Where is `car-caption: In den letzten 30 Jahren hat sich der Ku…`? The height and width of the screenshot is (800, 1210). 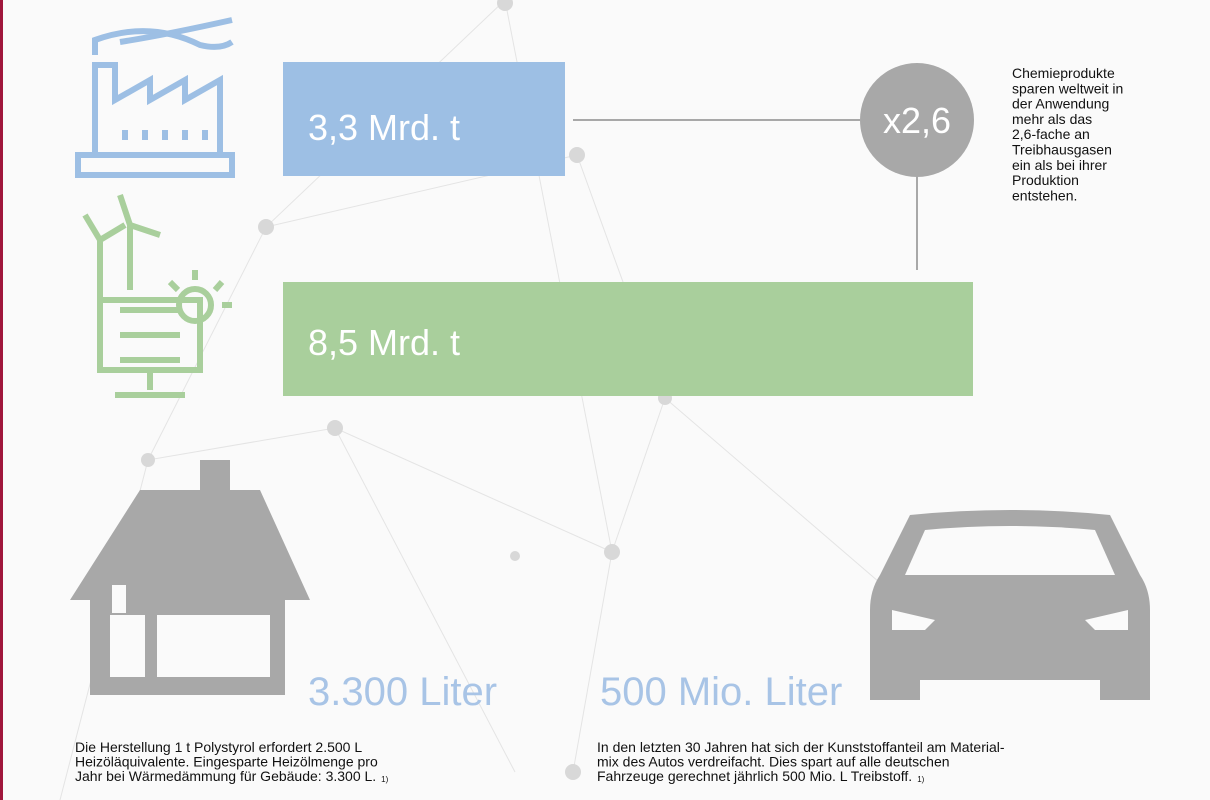 car-caption: In den letzten 30 Jahren hat sich der Ku… is located at coordinates (801, 761).